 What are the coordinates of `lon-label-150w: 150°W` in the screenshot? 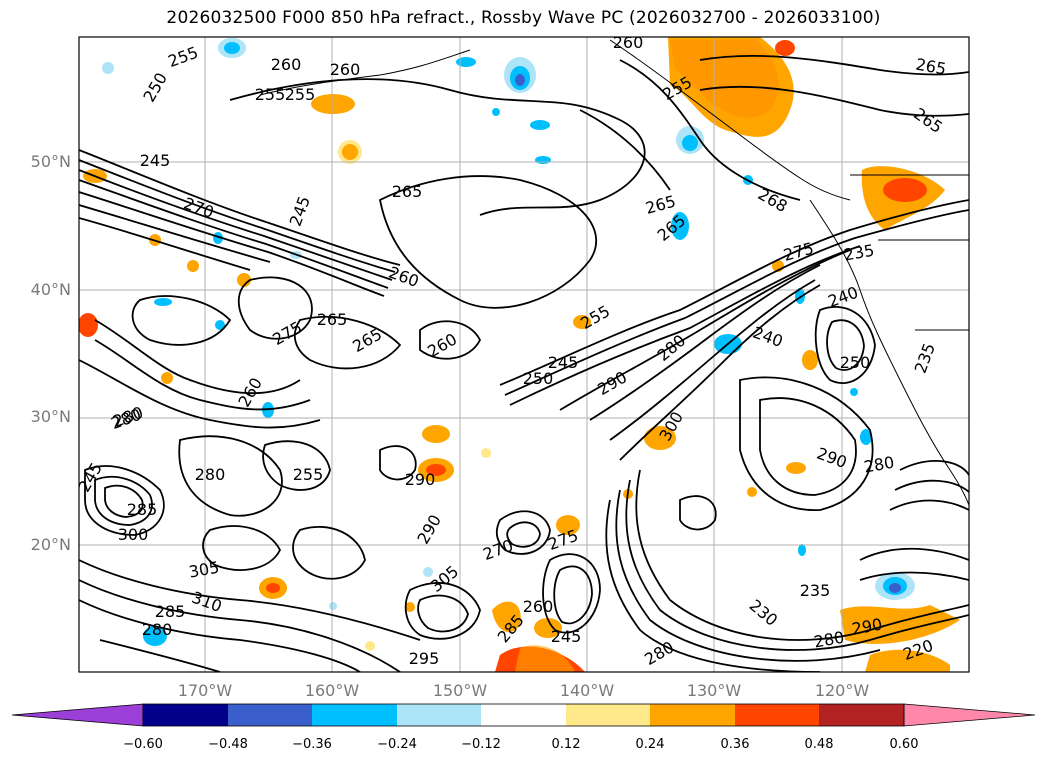 It's located at (460, 690).